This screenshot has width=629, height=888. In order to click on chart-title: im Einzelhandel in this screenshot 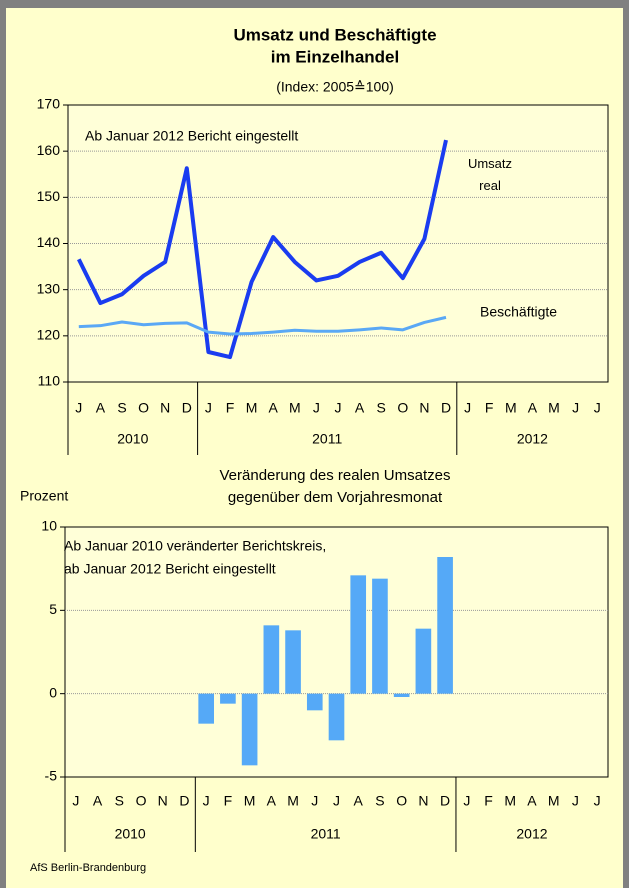, I will do `click(335, 56)`.